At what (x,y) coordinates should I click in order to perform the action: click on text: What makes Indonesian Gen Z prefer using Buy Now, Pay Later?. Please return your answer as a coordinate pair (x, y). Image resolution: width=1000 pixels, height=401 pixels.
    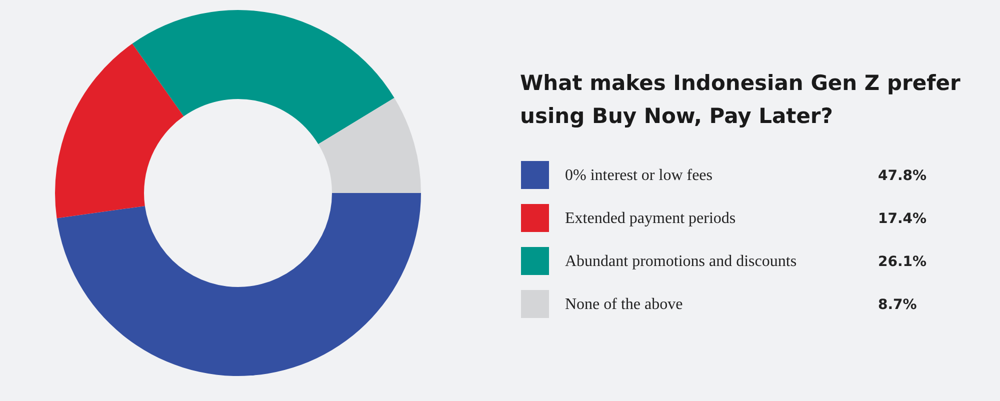
    Looking at the image, I should click on (740, 99).